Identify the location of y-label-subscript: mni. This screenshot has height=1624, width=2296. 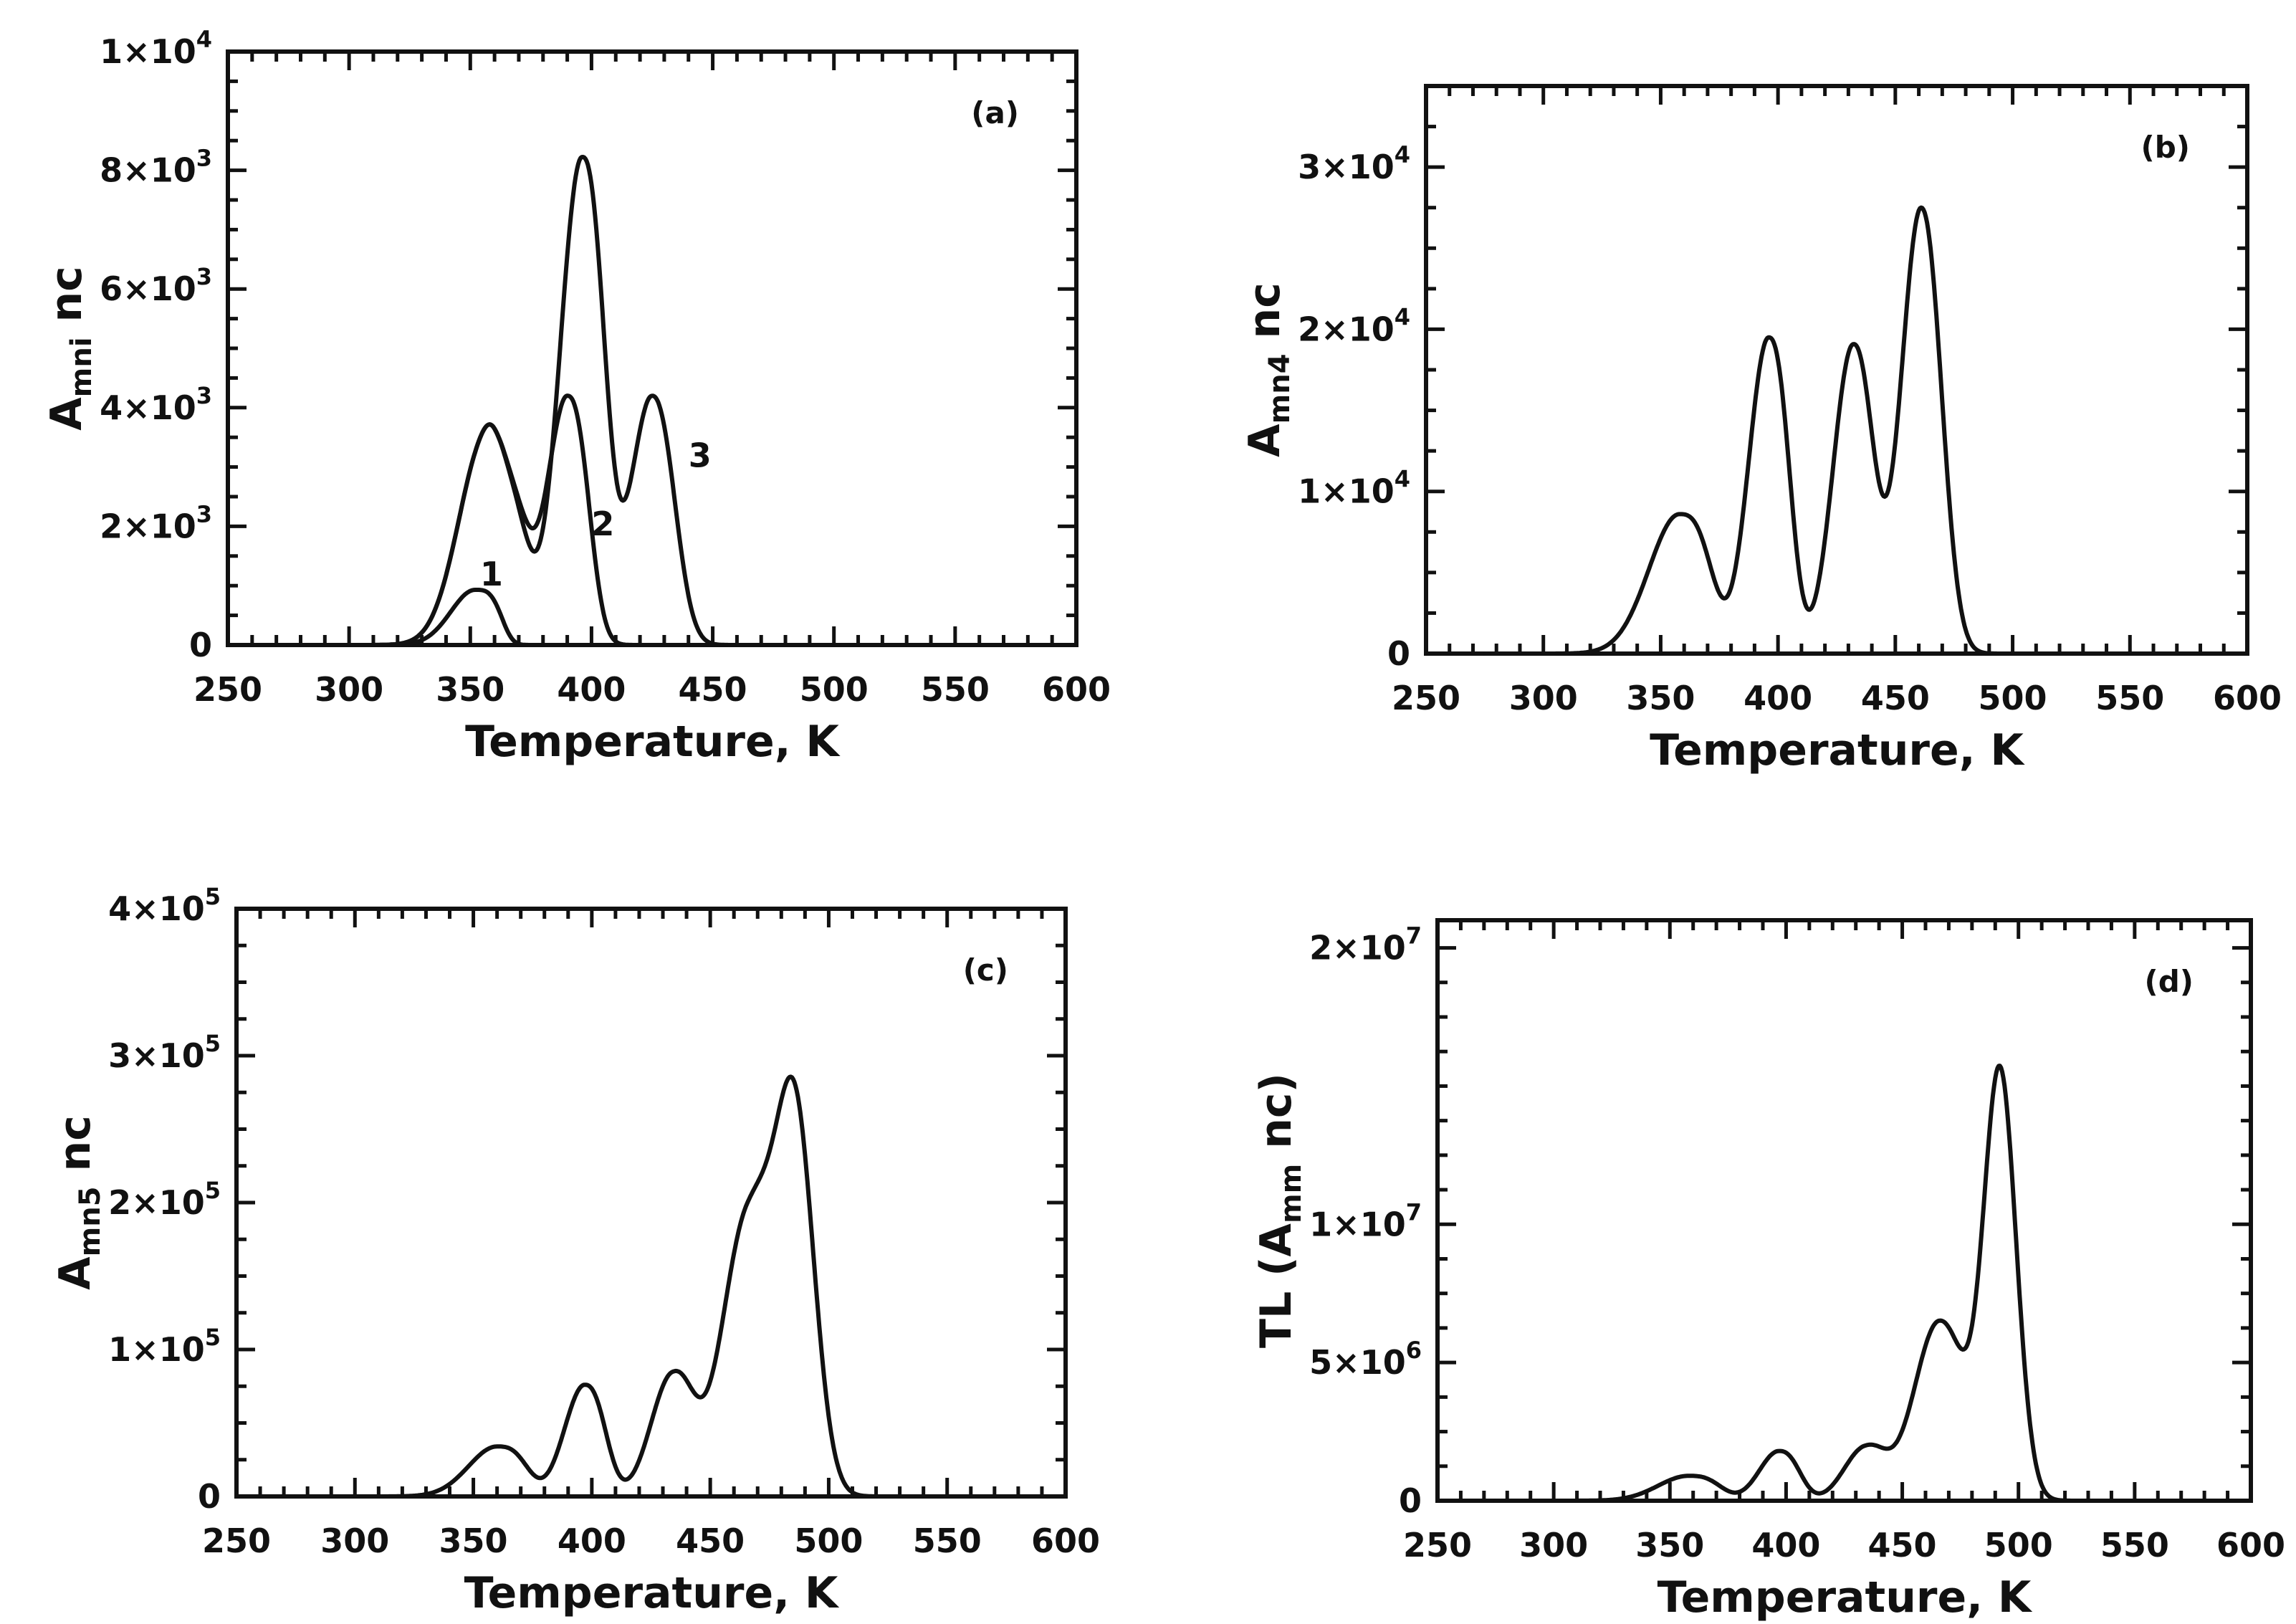
(81, 367).